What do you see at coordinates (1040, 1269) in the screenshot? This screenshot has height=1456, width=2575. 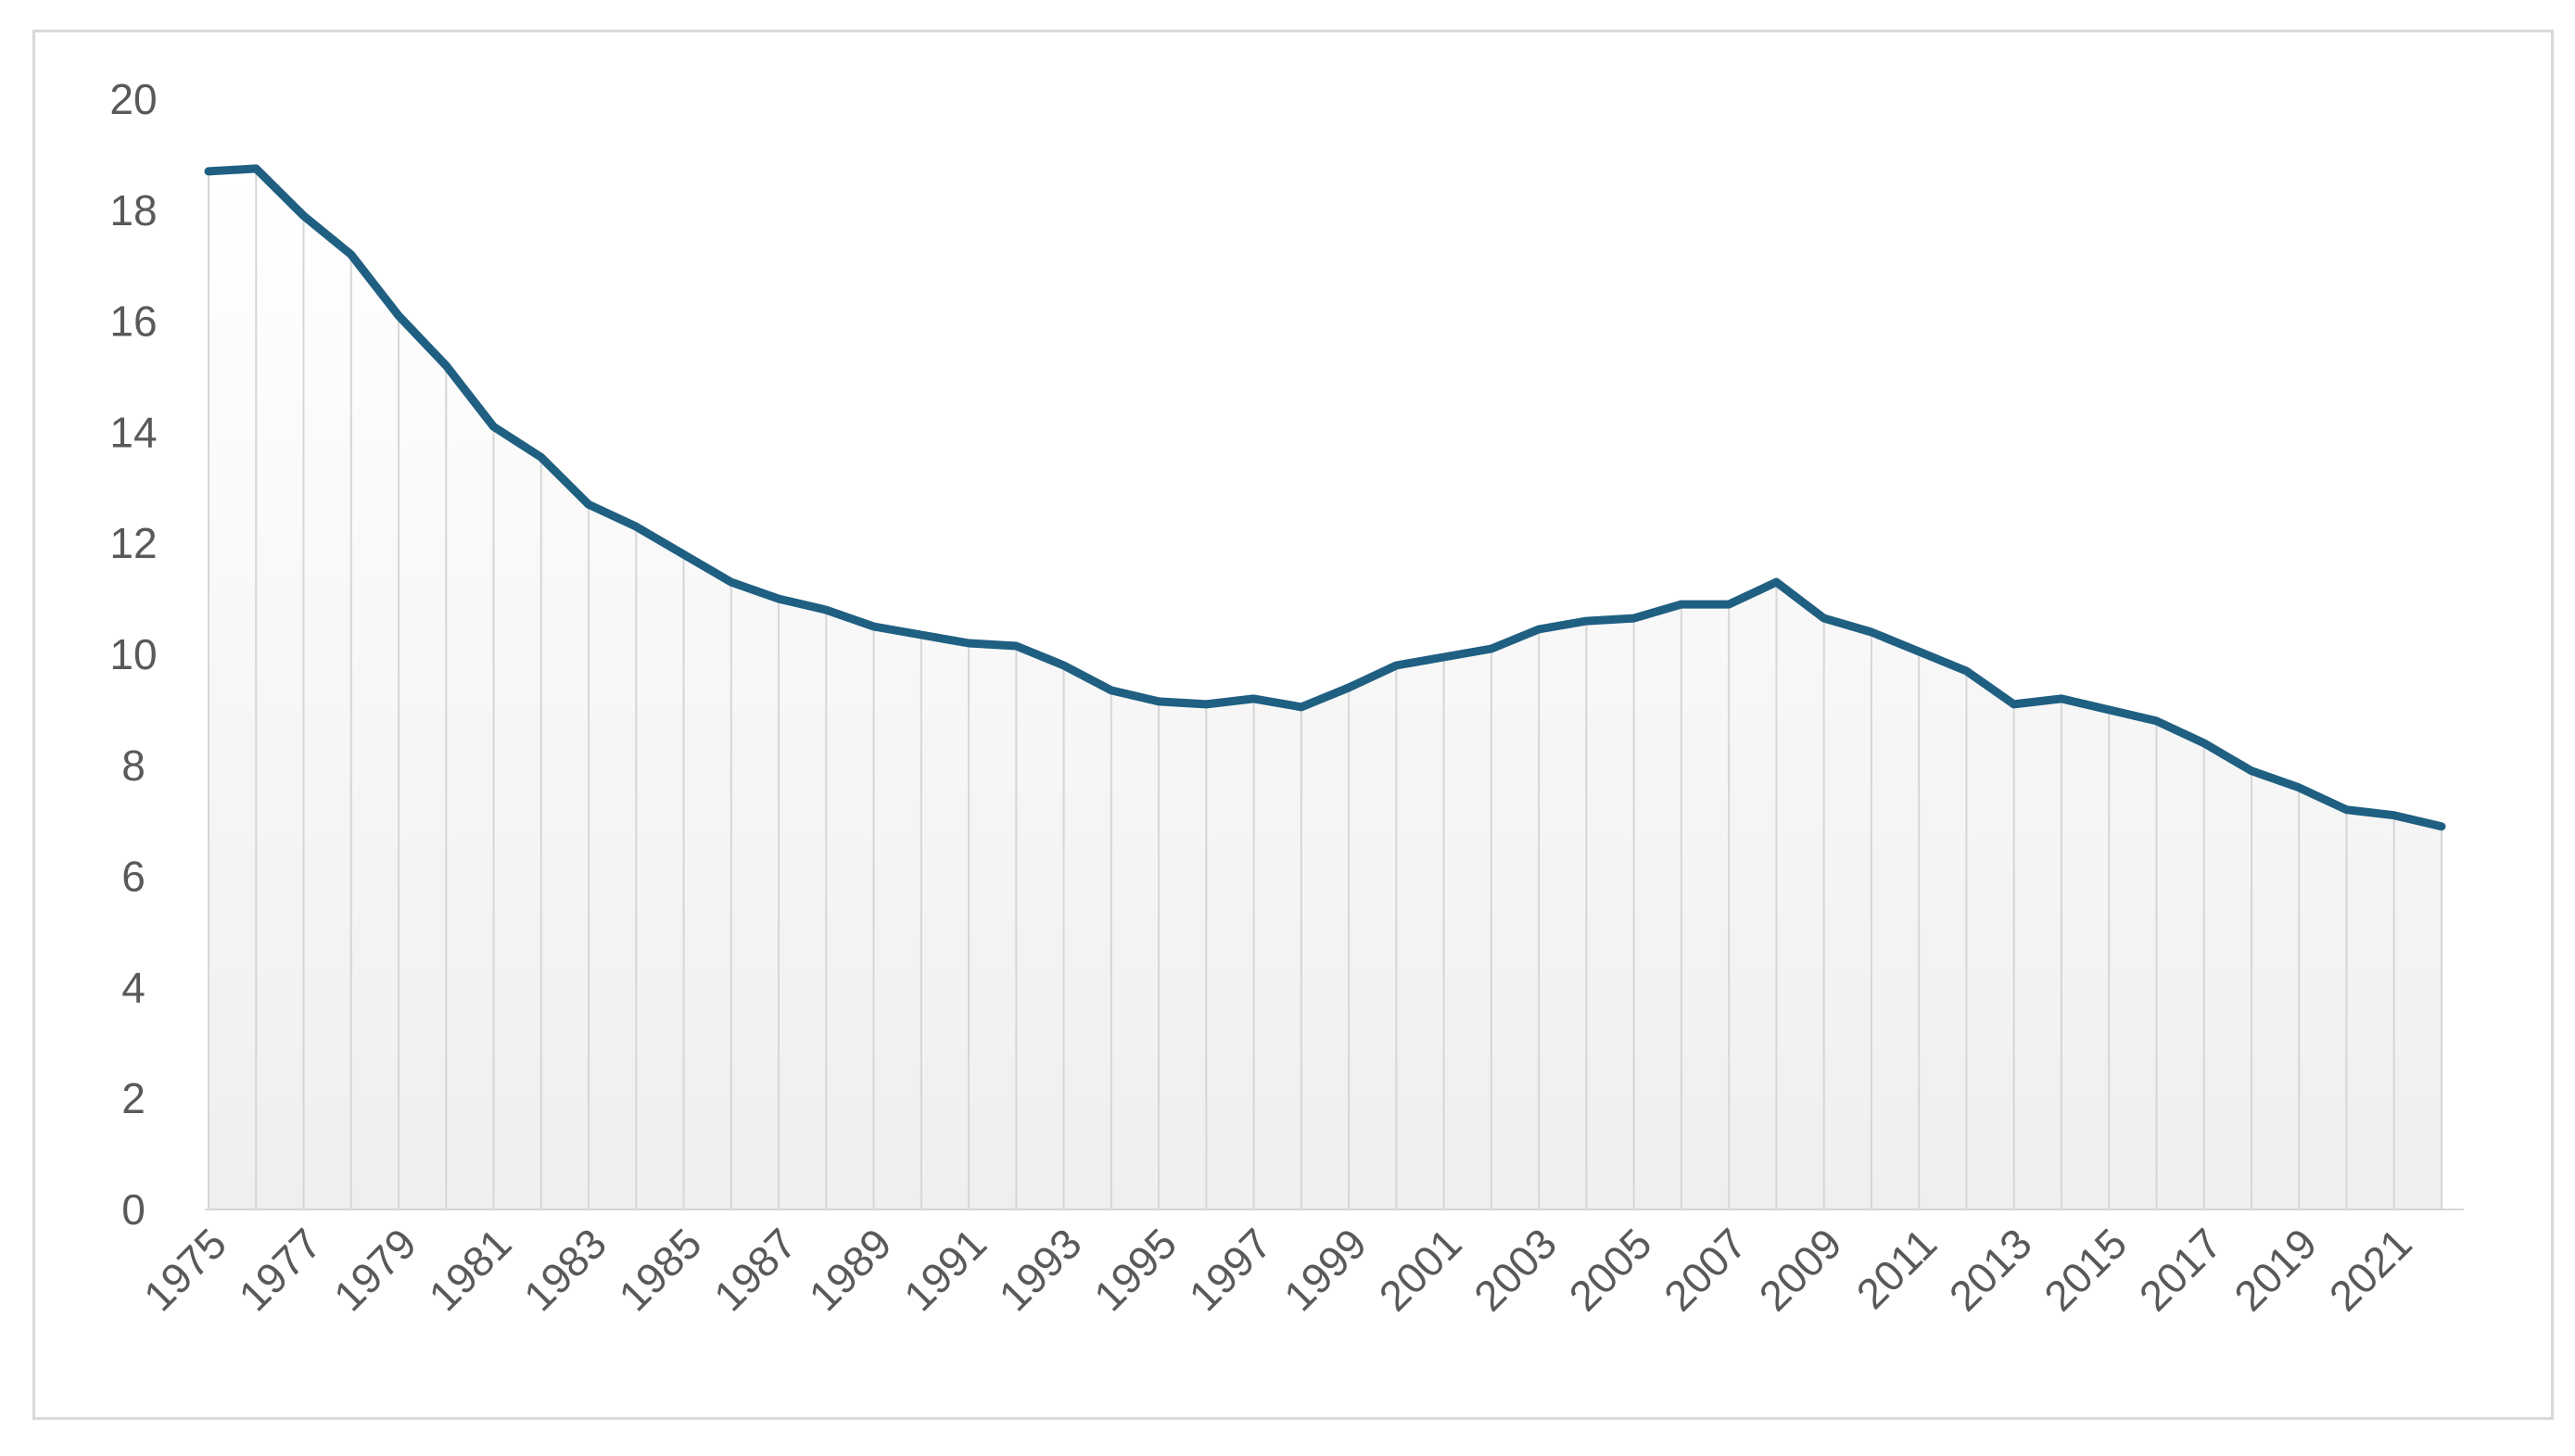 I see `x-tick-label-1993: 1993` at bounding box center [1040, 1269].